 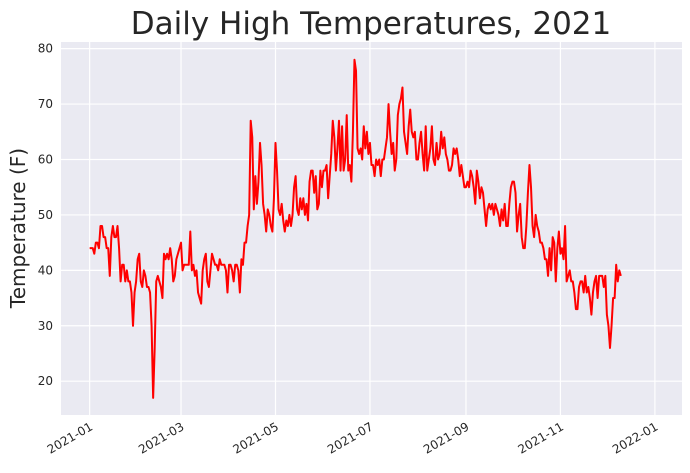 I want to click on y-tick-label: 60, so click(x=45, y=159).